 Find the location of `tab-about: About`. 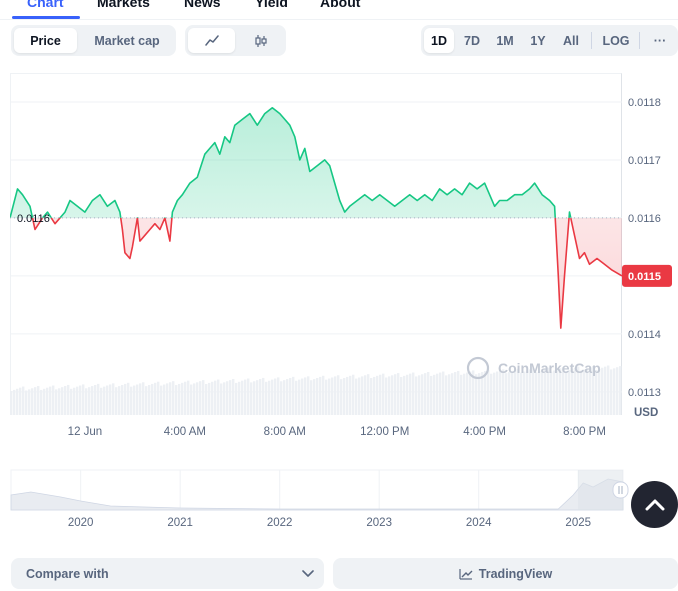

tab-about: About is located at coordinates (340, 5).